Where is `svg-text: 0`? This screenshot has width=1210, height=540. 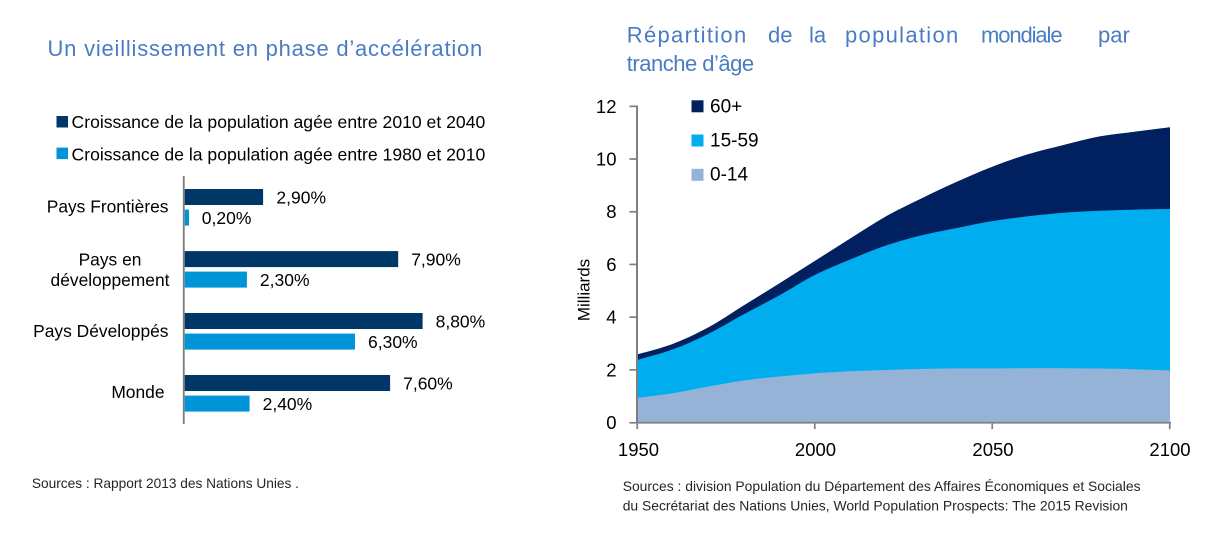 svg-text: 0 is located at coordinates (611, 422).